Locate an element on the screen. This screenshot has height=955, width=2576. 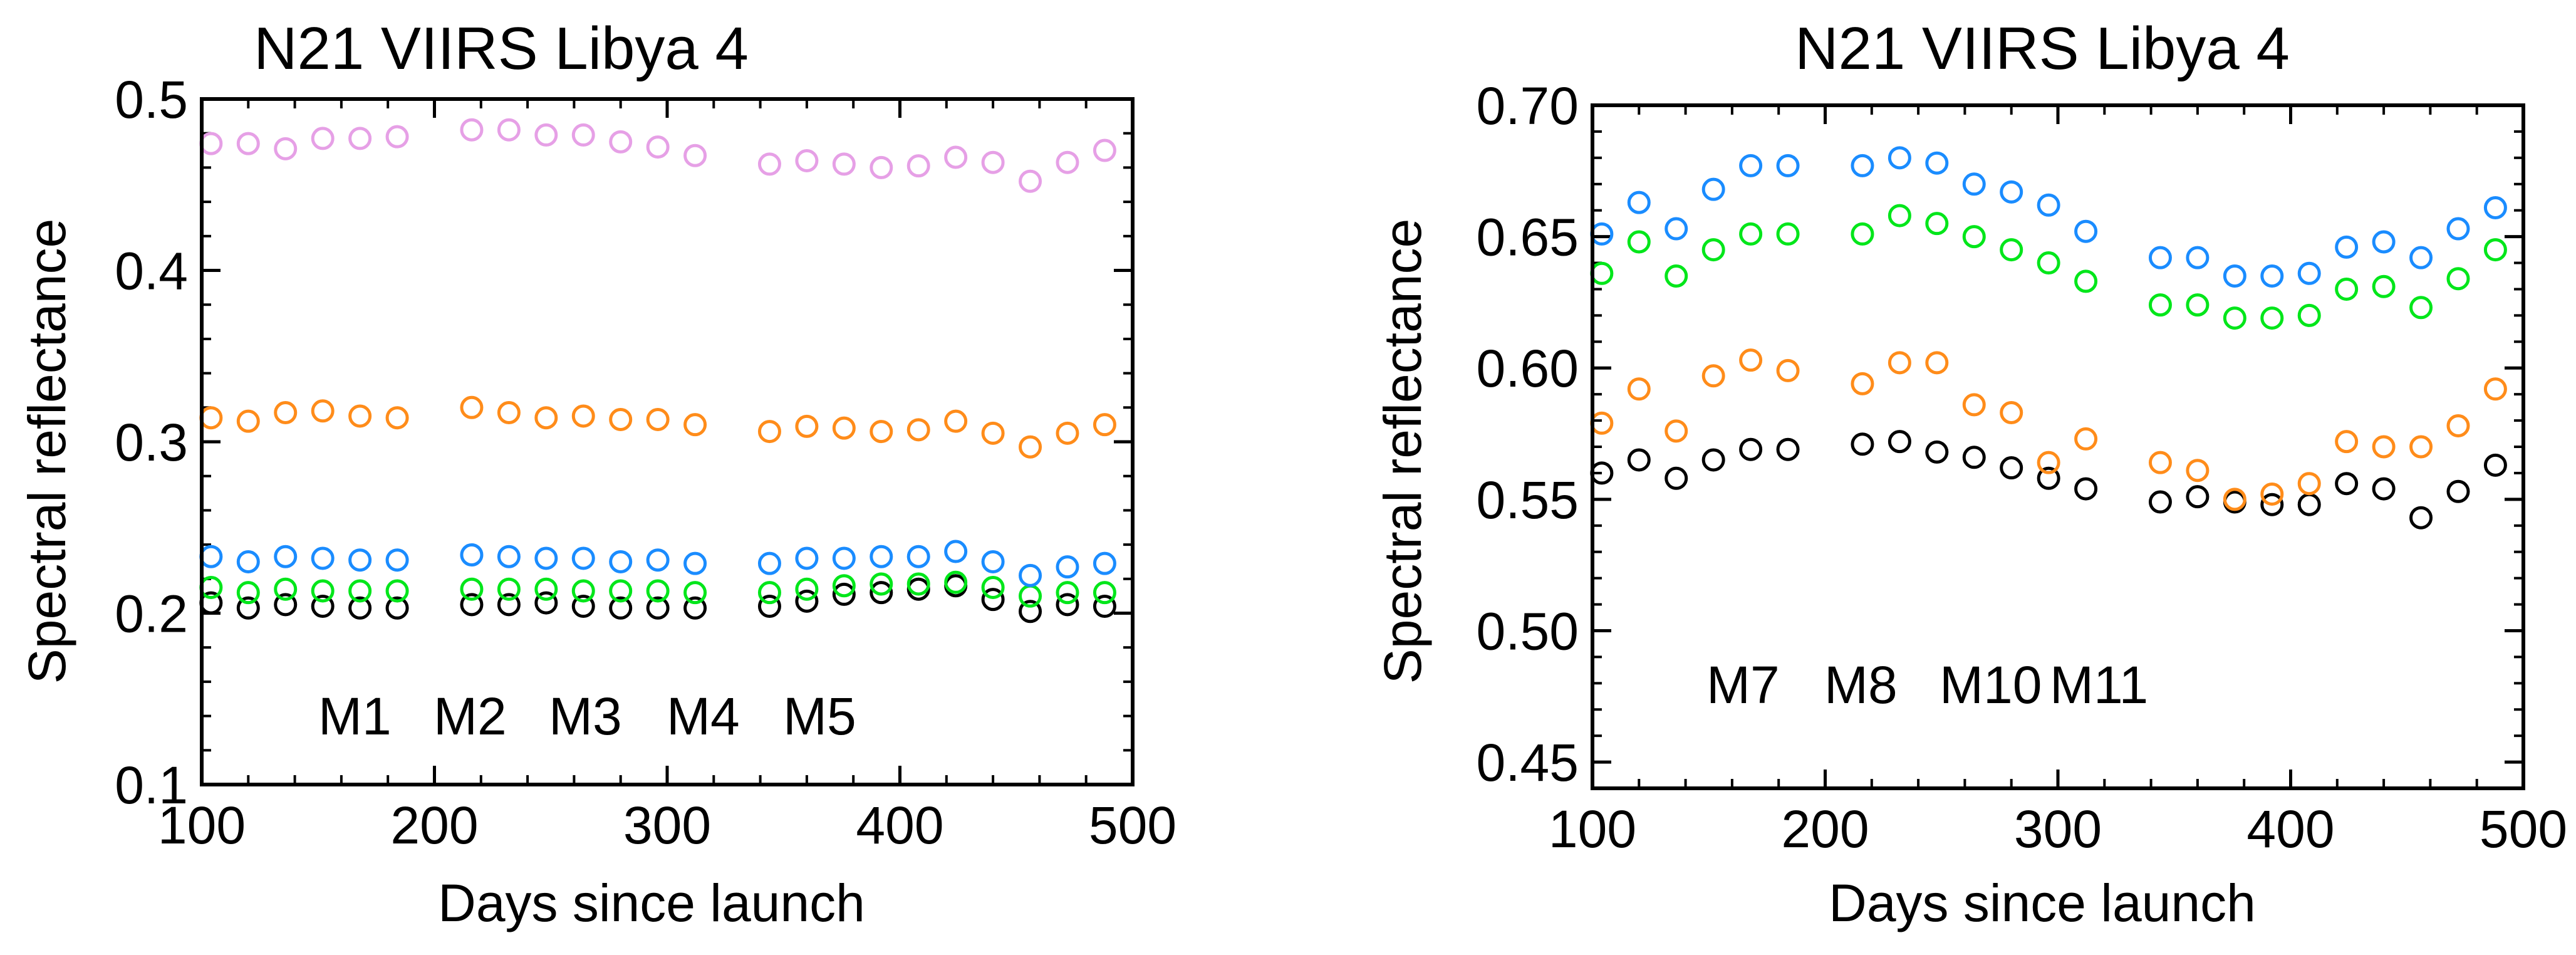
y-tick-label: 0.50 is located at coordinates (1528, 631).